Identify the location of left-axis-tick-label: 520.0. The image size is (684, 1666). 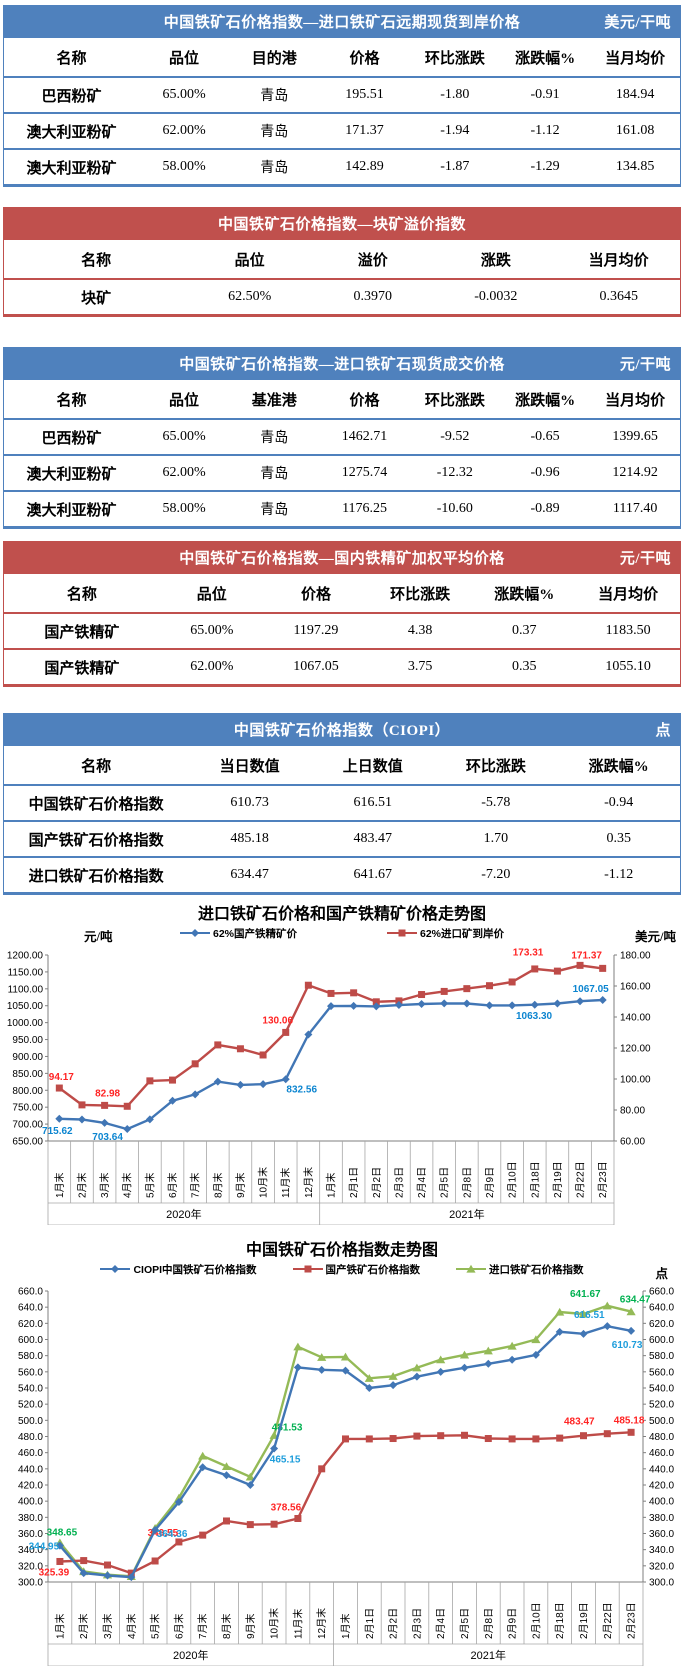
(30, 1405).